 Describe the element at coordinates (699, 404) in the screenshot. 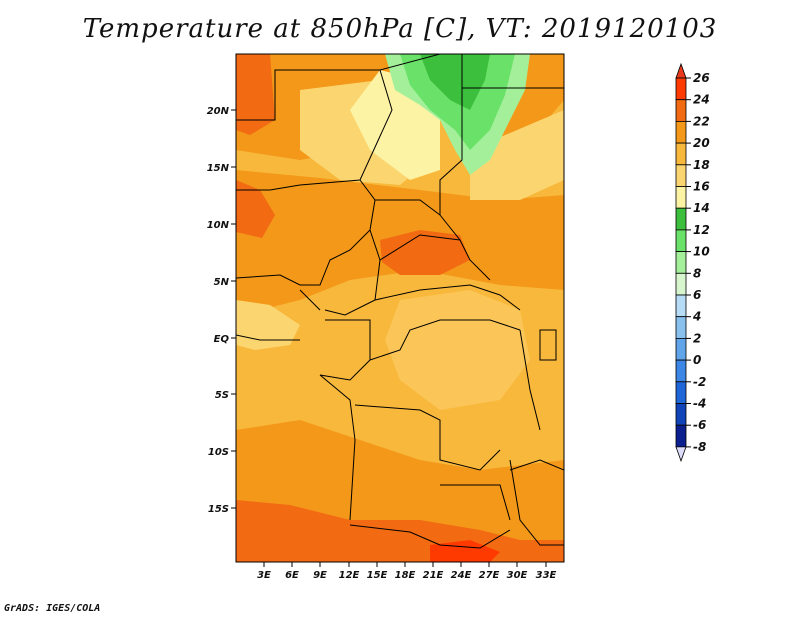

I see `colorbar-label: -4` at that location.